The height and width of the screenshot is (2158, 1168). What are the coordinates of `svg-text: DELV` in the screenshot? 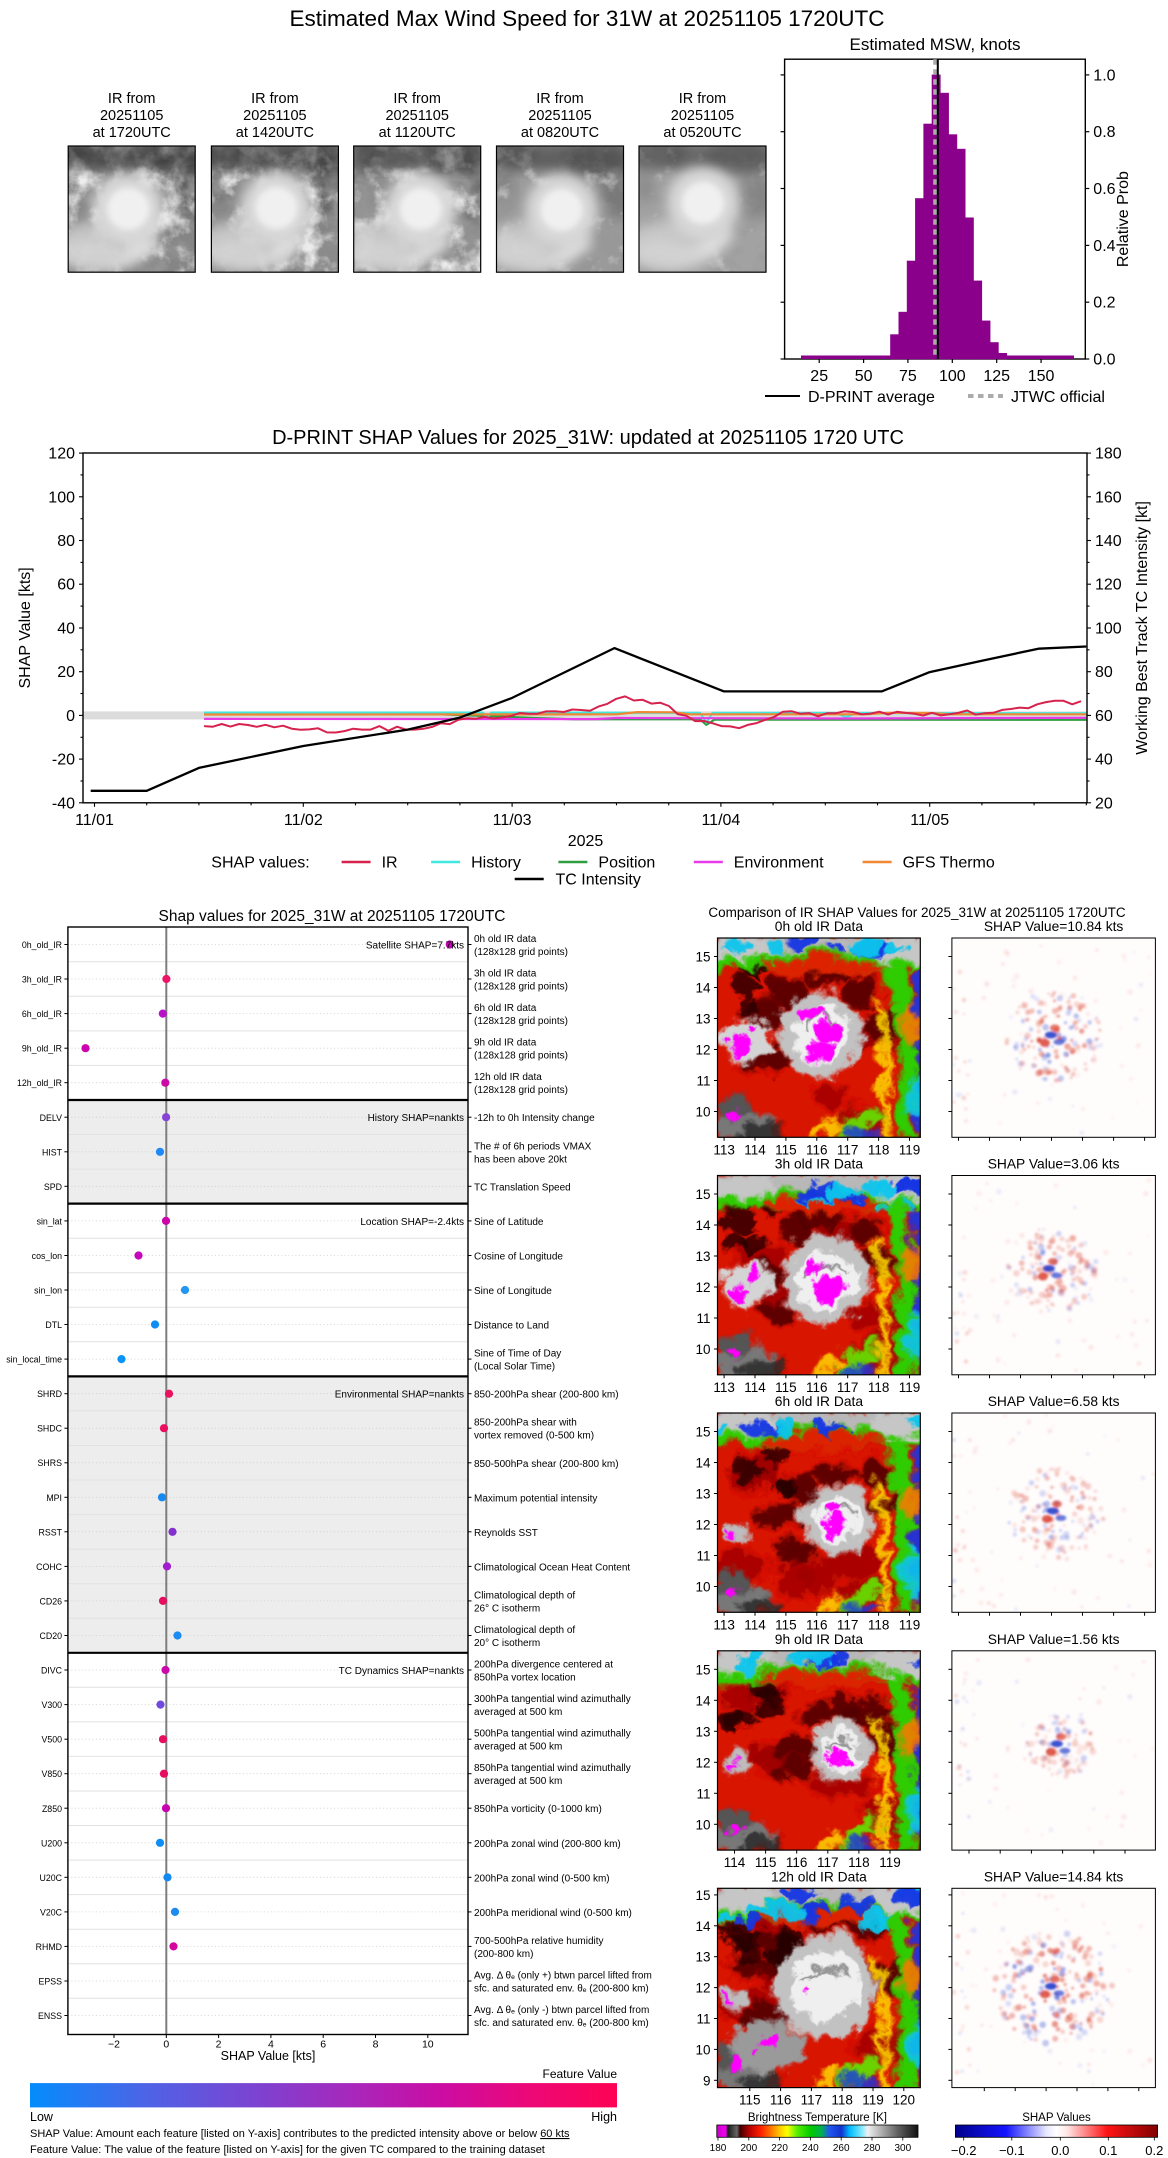 It's located at (51, 1118).